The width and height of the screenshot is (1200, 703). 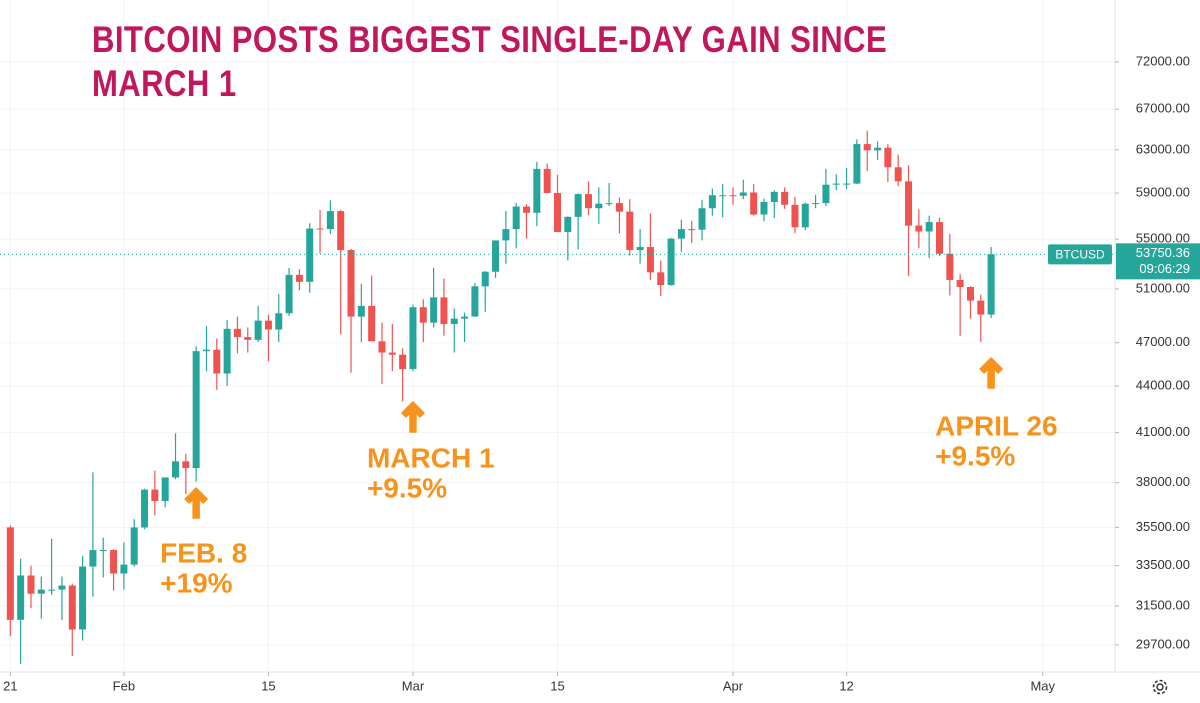 What do you see at coordinates (10, 685) in the screenshot?
I see `x-tick-label: 21` at bounding box center [10, 685].